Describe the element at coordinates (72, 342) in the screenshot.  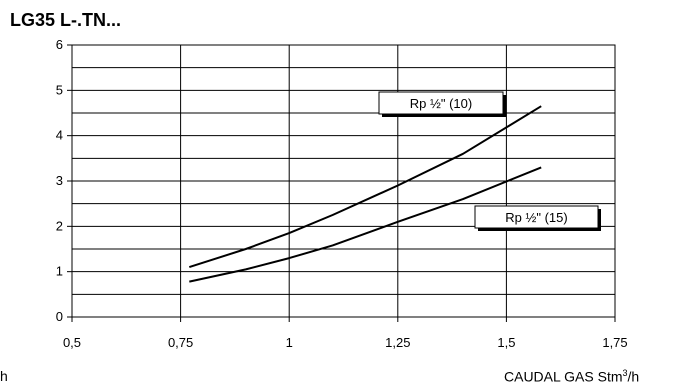
I see `x-tick-label: 0,5` at that location.